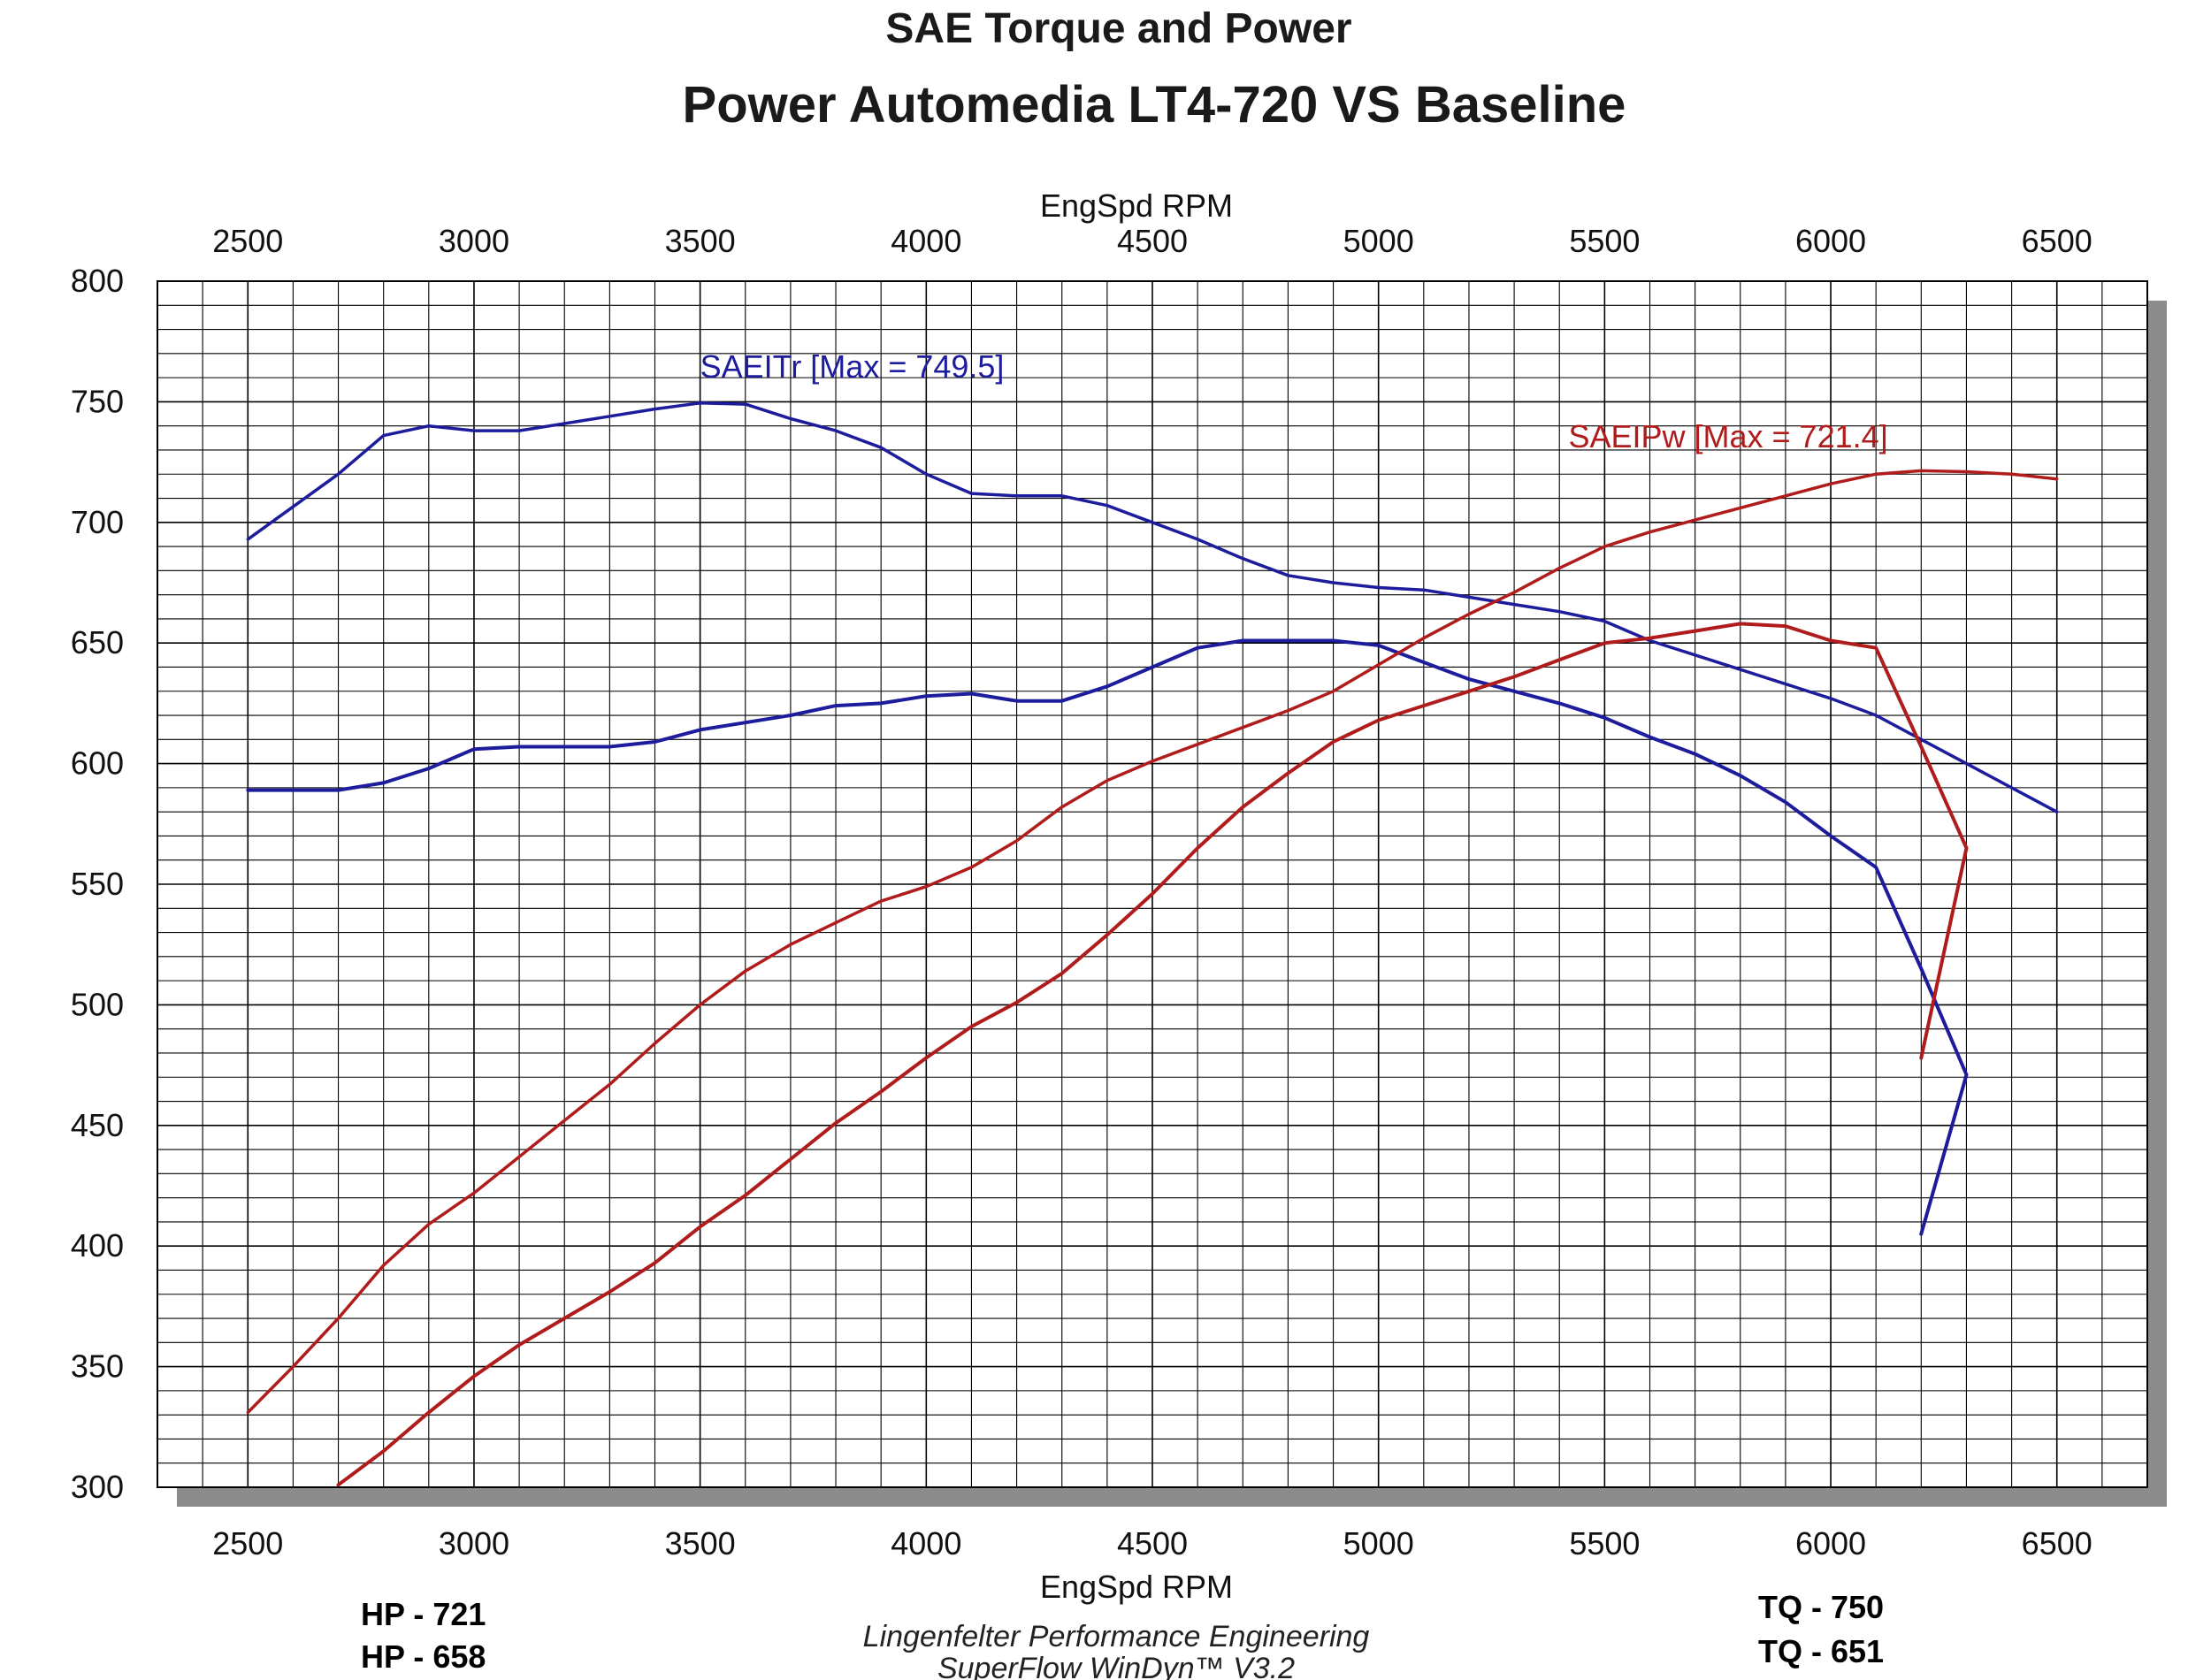 This screenshot has width=2211, height=1680. Describe the element at coordinates (852, 366) in the screenshot. I see `torque-max-annotation: SAEITr [Max = 749.5]` at that location.